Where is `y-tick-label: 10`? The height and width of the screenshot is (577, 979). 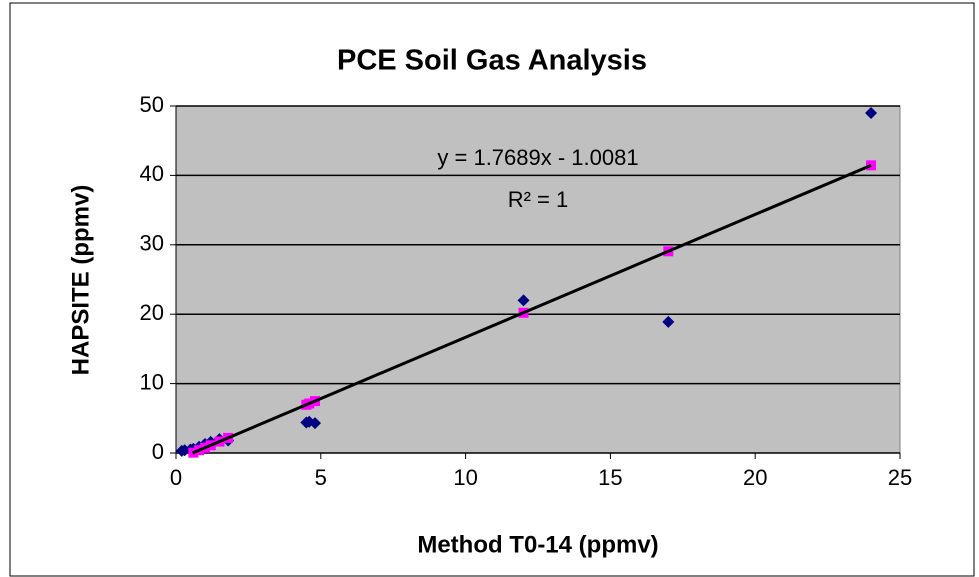 y-tick-label: 10 is located at coordinates (152, 381).